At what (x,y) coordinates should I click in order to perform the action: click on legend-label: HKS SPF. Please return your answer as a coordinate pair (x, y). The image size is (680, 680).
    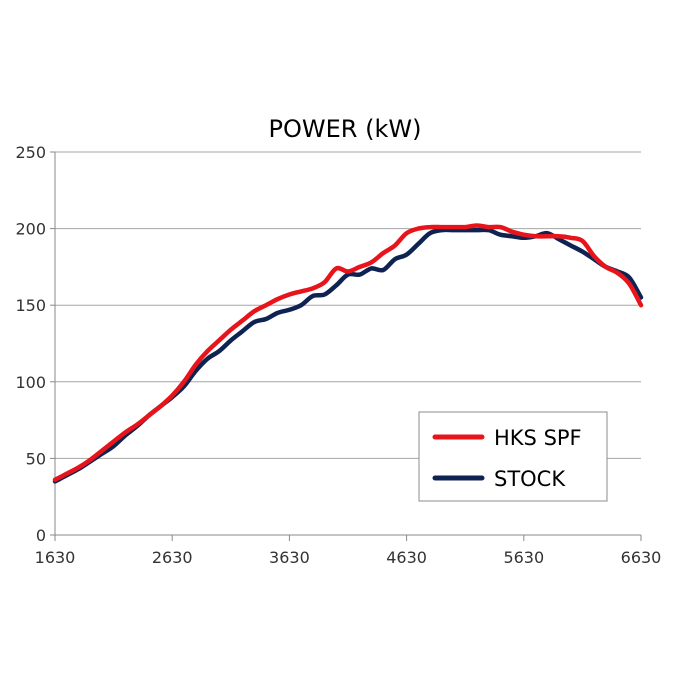
    Looking at the image, I should click on (538, 438).